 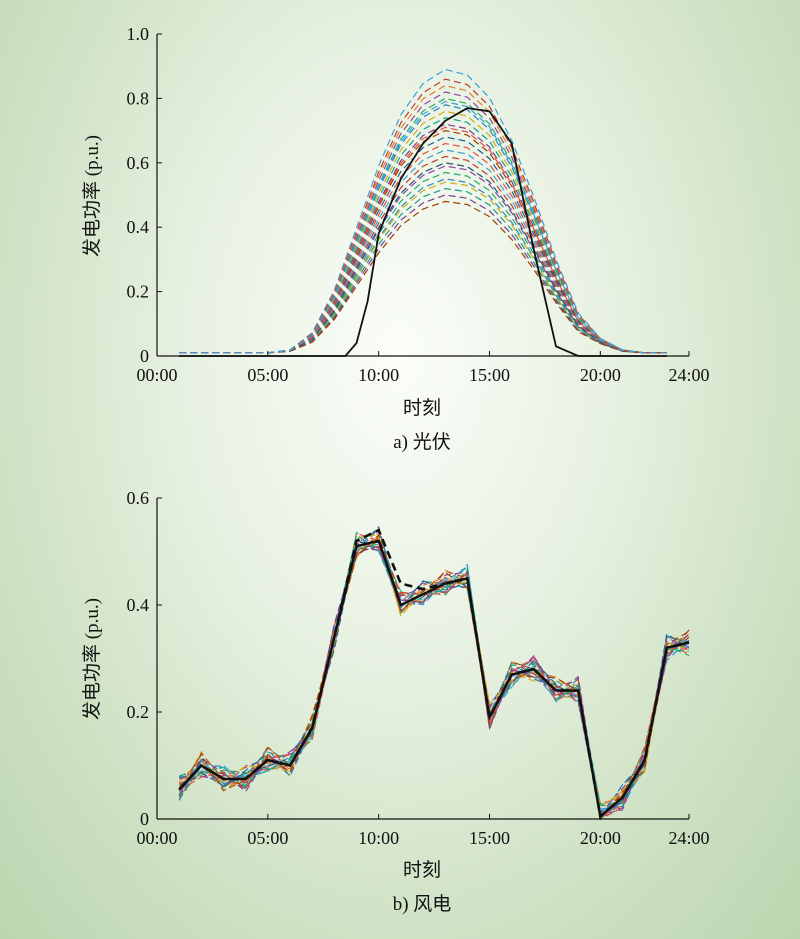 What do you see at coordinates (138, 292) in the screenshot?
I see `pv-y-tick-label: 0.2` at bounding box center [138, 292].